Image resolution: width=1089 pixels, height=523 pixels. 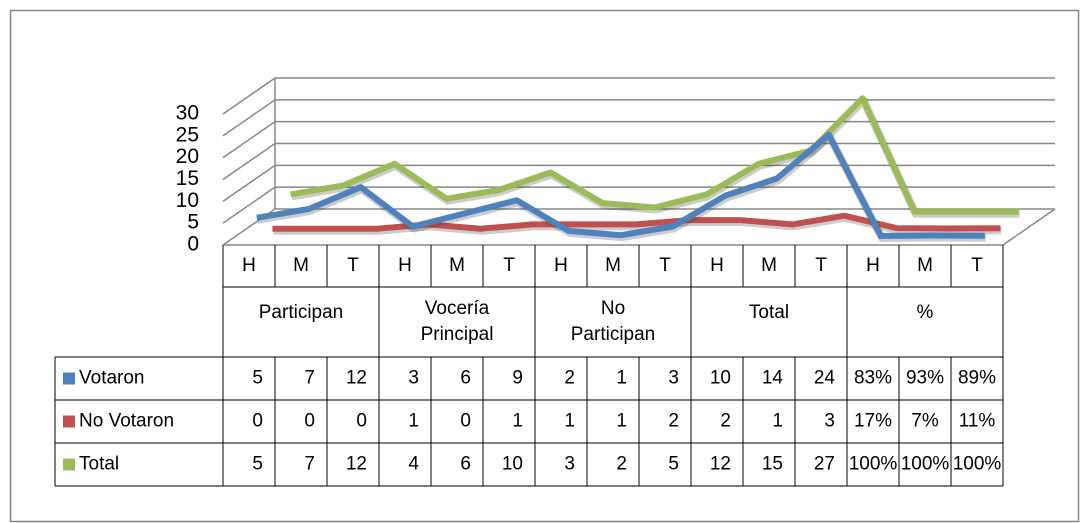 I want to click on group-label-line: Principal, so click(x=457, y=334).